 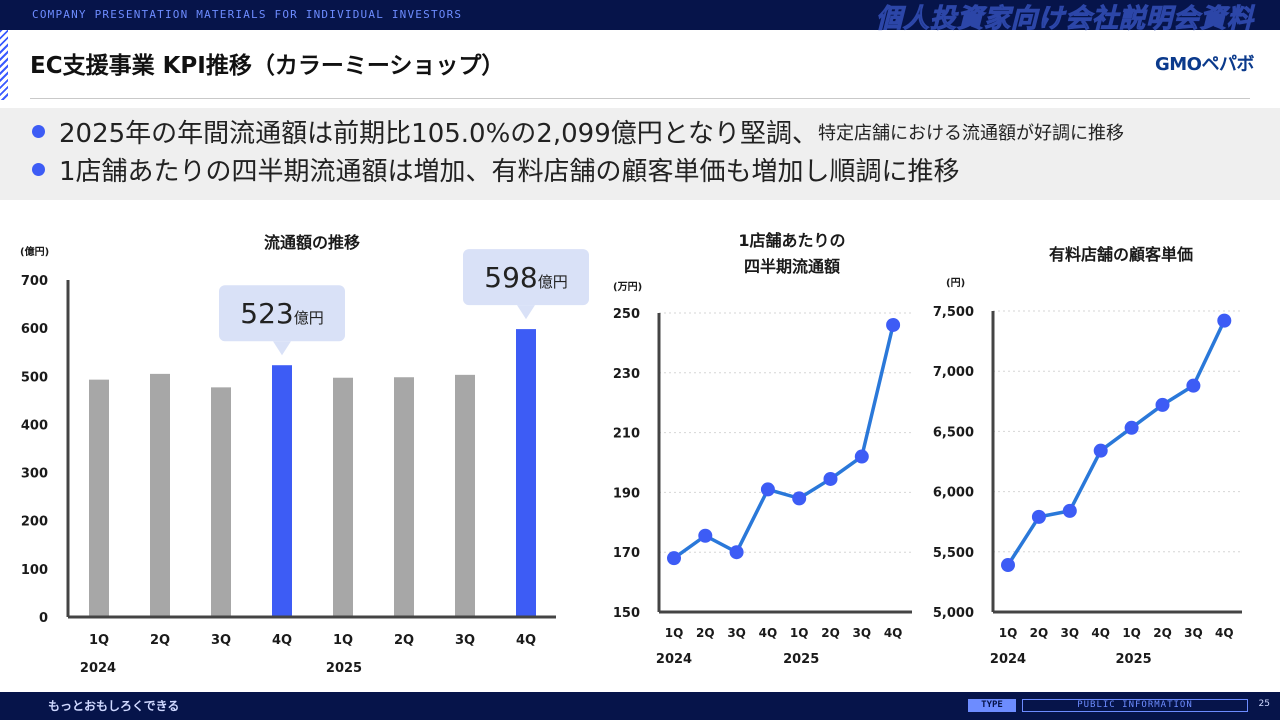 I want to click on bullet-dot-icon, so click(x=38, y=169).